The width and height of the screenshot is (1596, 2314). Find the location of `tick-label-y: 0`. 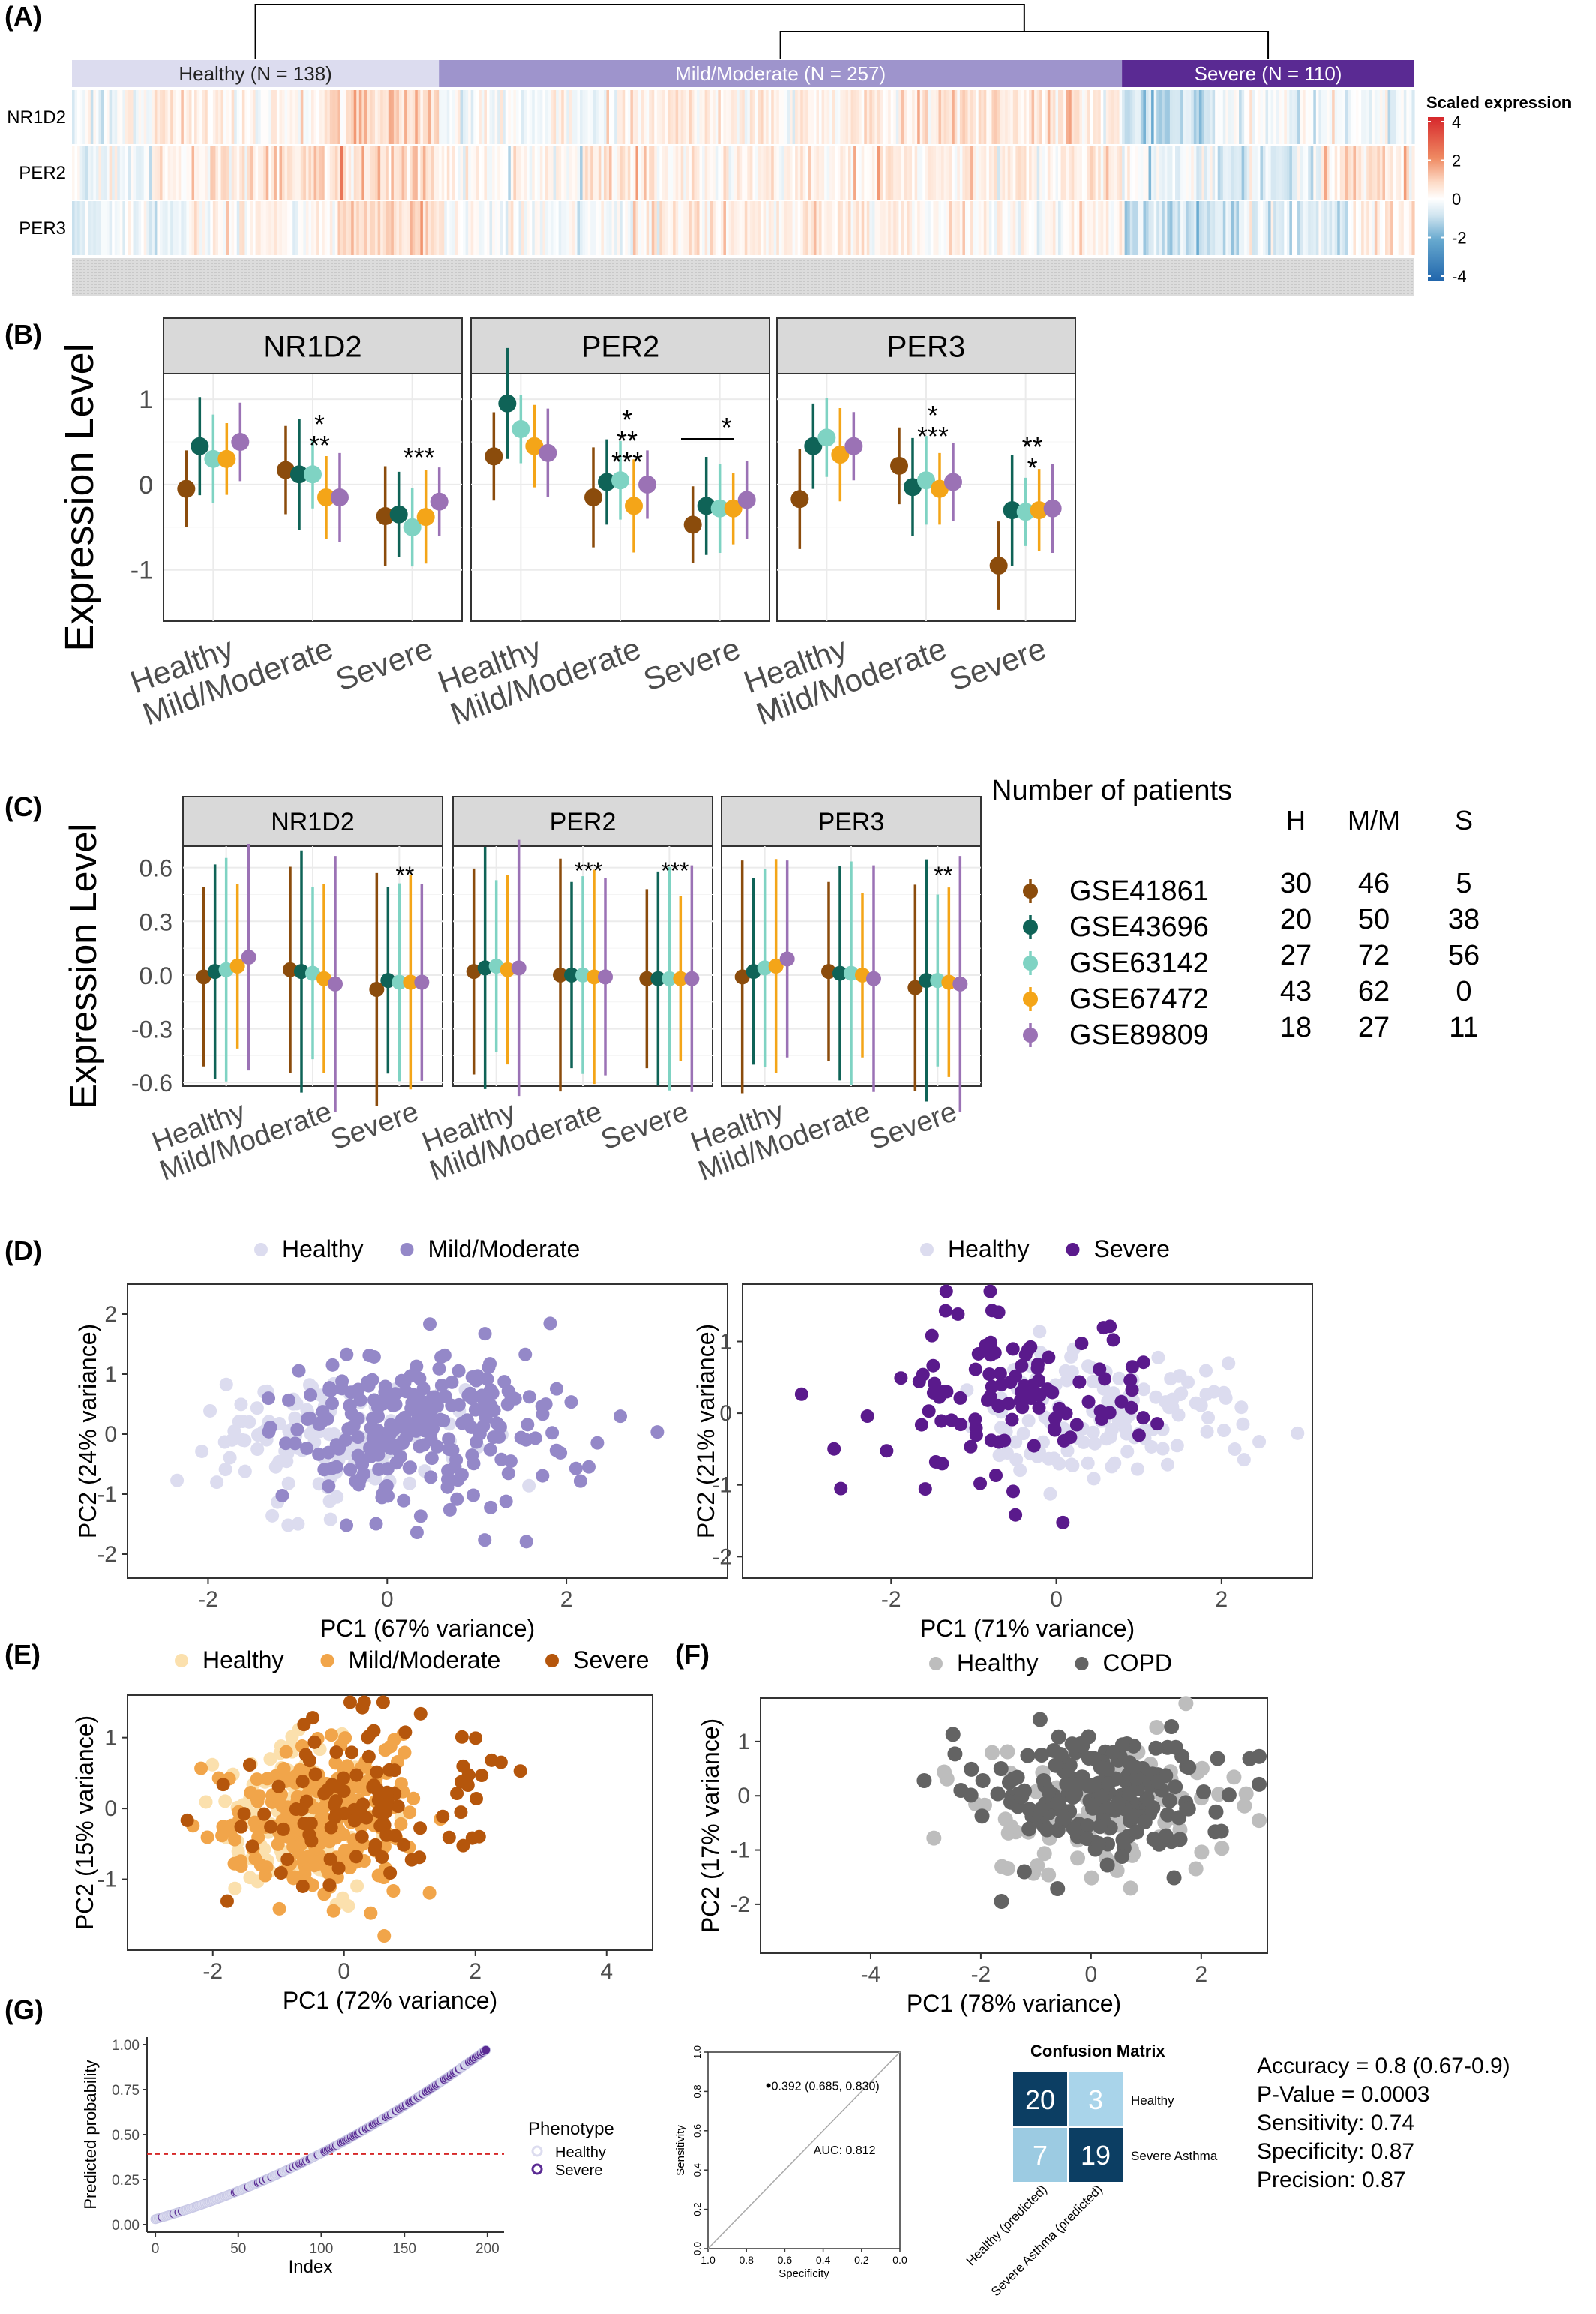

tick-label-y: 0 is located at coordinates (146, 485).